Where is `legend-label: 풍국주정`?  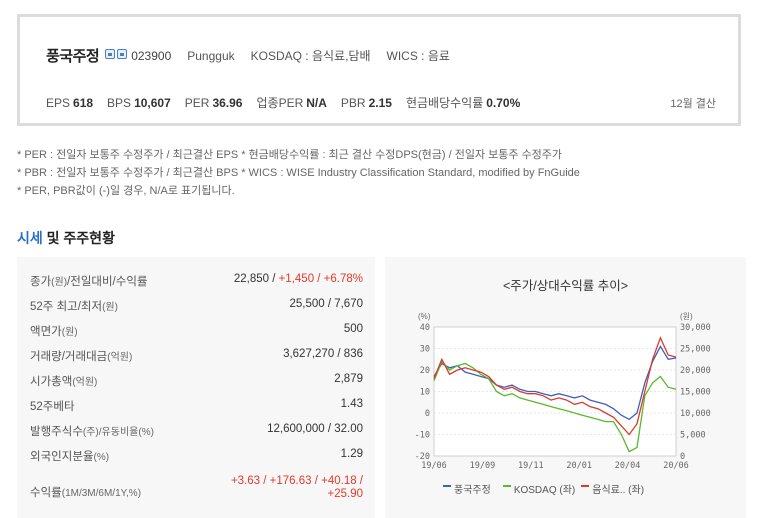 legend-label: 풍국주정 is located at coordinates (472, 490).